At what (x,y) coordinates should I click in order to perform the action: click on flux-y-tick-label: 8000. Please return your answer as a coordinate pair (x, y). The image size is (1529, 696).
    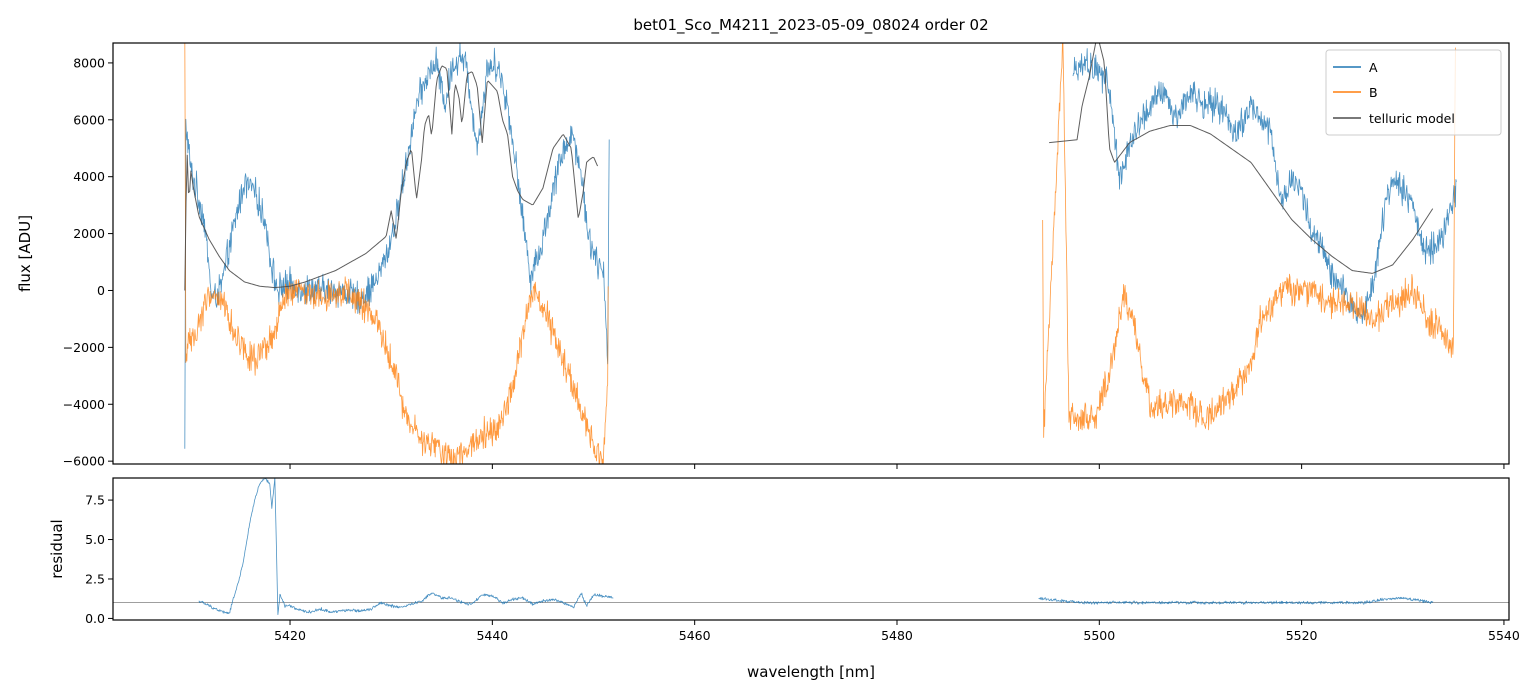
    Looking at the image, I should click on (89, 62).